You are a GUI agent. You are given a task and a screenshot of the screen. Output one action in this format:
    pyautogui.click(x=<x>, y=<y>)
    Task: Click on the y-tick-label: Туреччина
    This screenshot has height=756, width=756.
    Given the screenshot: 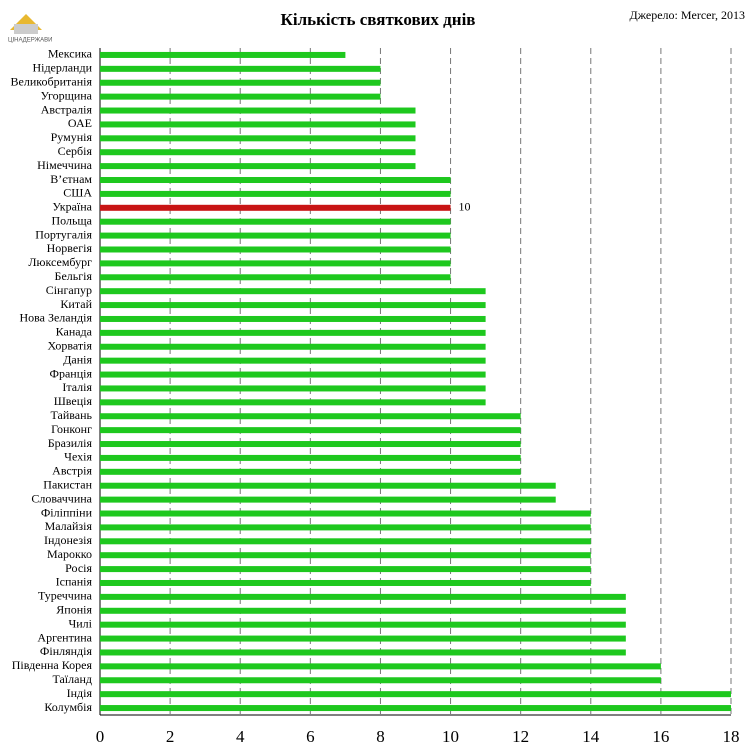 What is the action you would take?
    pyautogui.click(x=65, y=596)
    